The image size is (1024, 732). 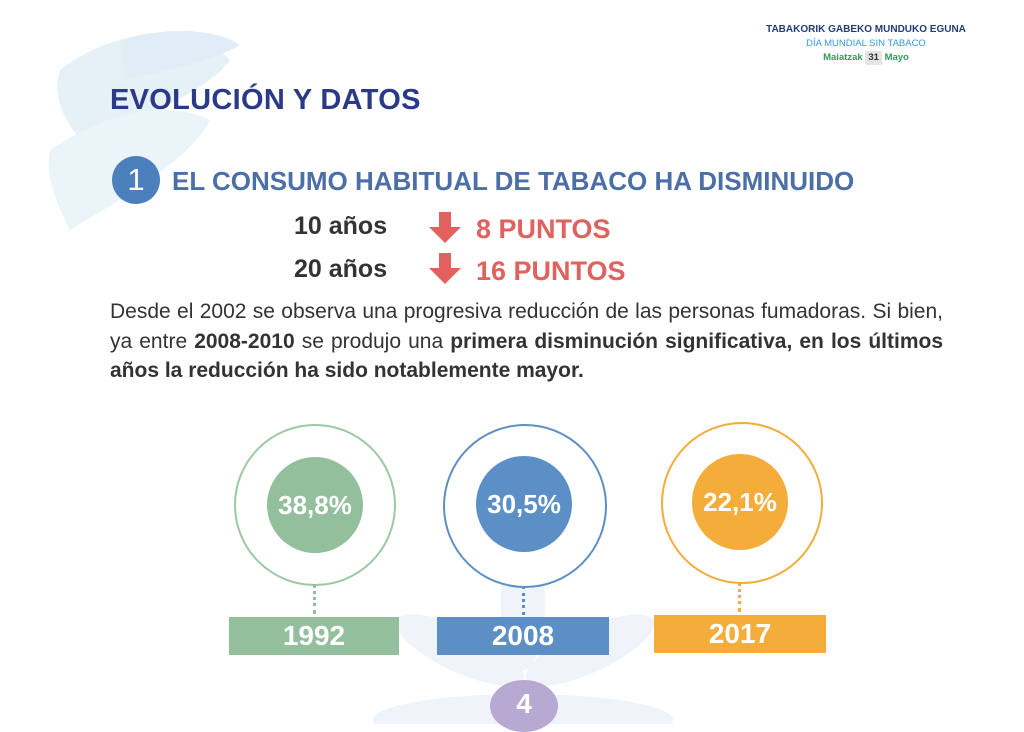 What do you see at coordinates (244, 341) in the screenshot?
I see `paragraph-bold-years: 2008-2010` at bounding box center [244, 341].